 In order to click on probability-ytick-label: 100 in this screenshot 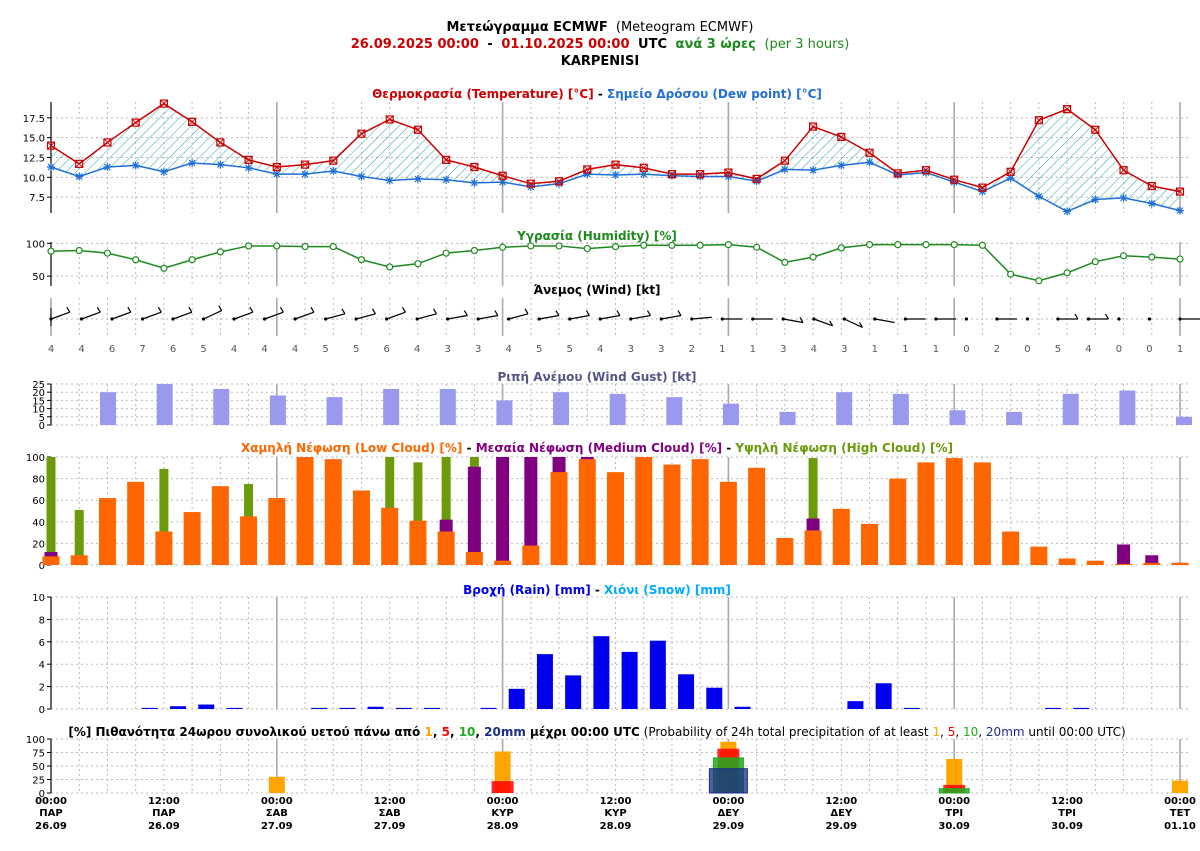, I will do `click(35, 740)`.